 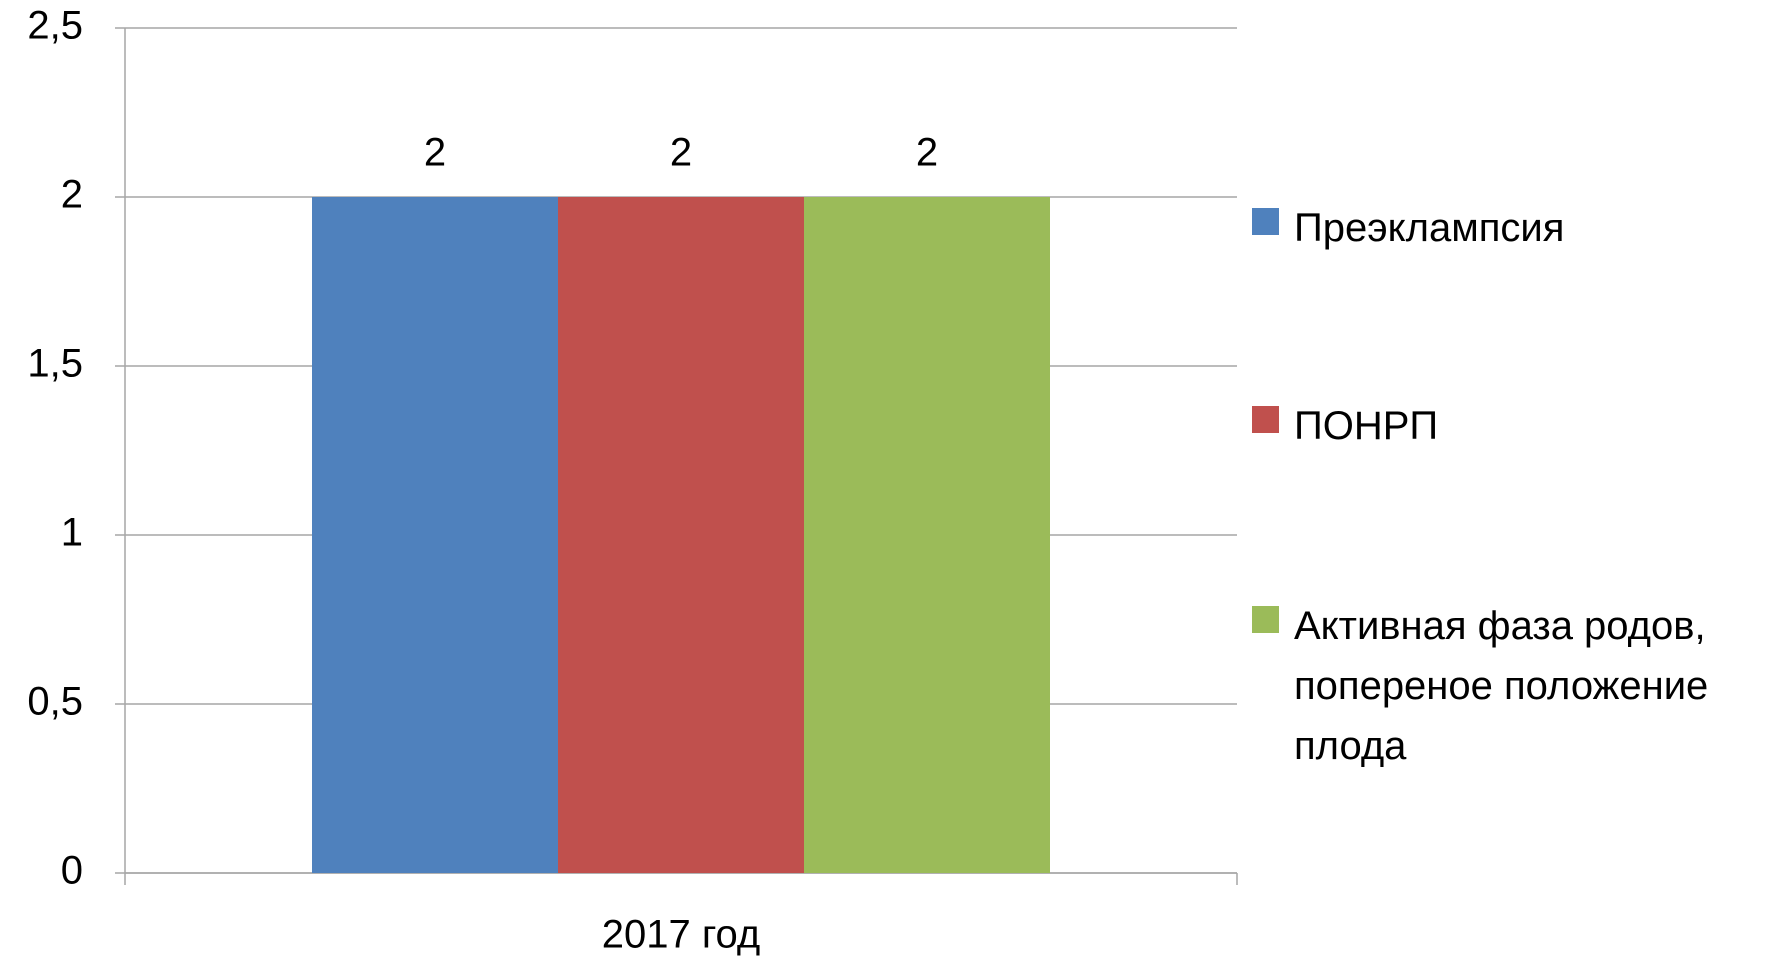 What do you see at coordinates (72, 533) in the screenshot?
I see `y-tick-label: 1` at bounding box center [72, 533].